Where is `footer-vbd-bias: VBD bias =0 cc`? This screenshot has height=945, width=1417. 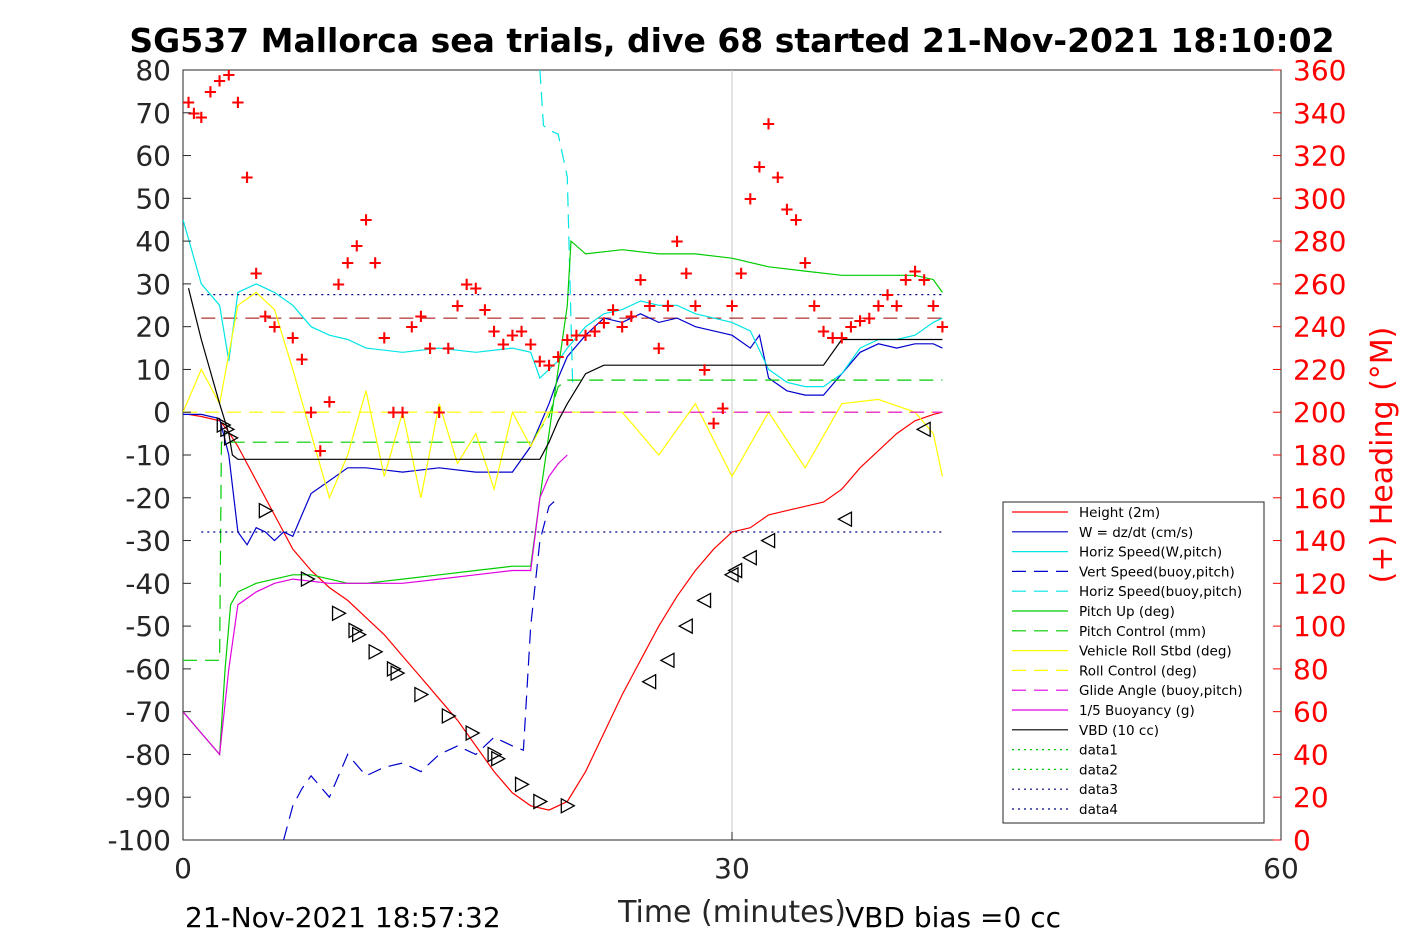 footer-vbd-bias: VBD bias =0 cc is located at coordinates (953, 917).